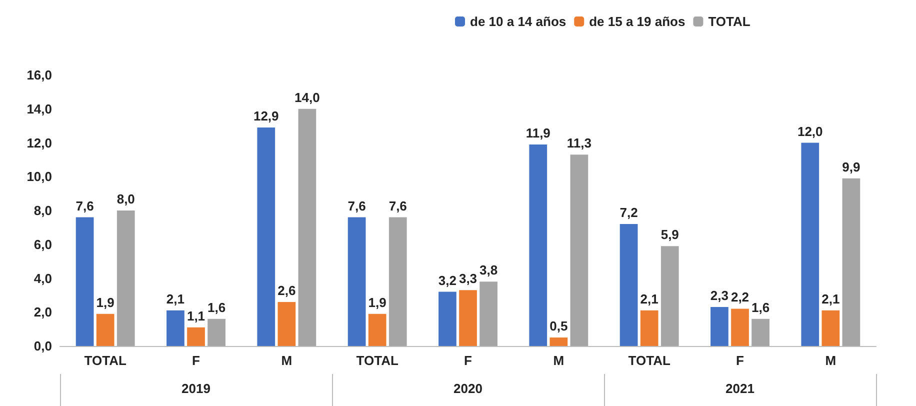  I want to click on y-tick-label: 14,0, so click(39, 108).